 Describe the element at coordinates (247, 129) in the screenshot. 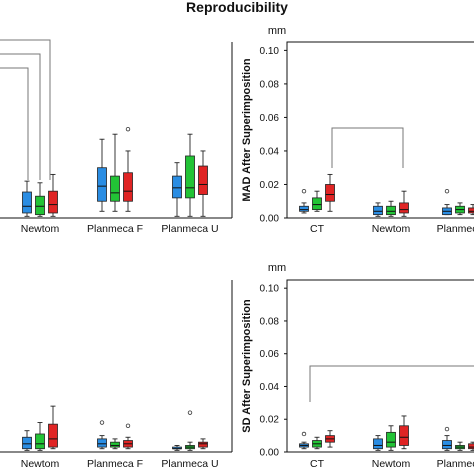

I see `y-axis-title: MAD After Superimposition` at that location.